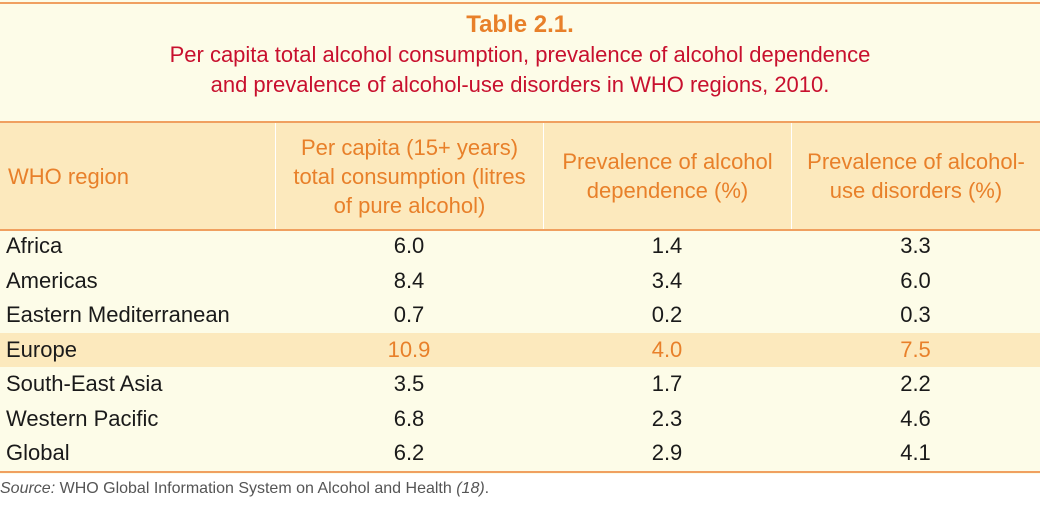 The width and height of the screenshot is (1040, 507). Describe the element at coordinates (487, 488) in the screenshot. I see `source-end: .` at that location.